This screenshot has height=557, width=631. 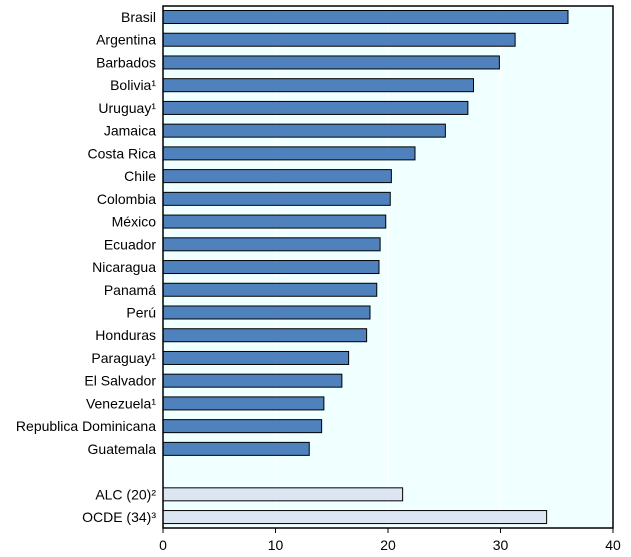 What do you see at coordinates (130, 131) in the screenshot?
I see `category-label: Jamaica` at bounding box center [130, 131].